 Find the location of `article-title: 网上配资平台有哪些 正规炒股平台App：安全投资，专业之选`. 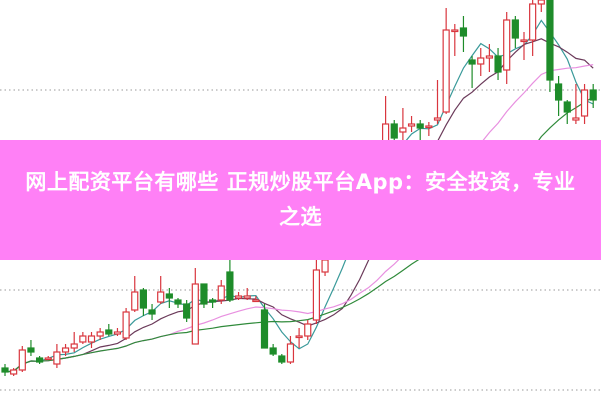

article-title: 网上配资平台有哪些 正规炒股平台App：安全投资，专业之选 is located at coordinates (300, 199).